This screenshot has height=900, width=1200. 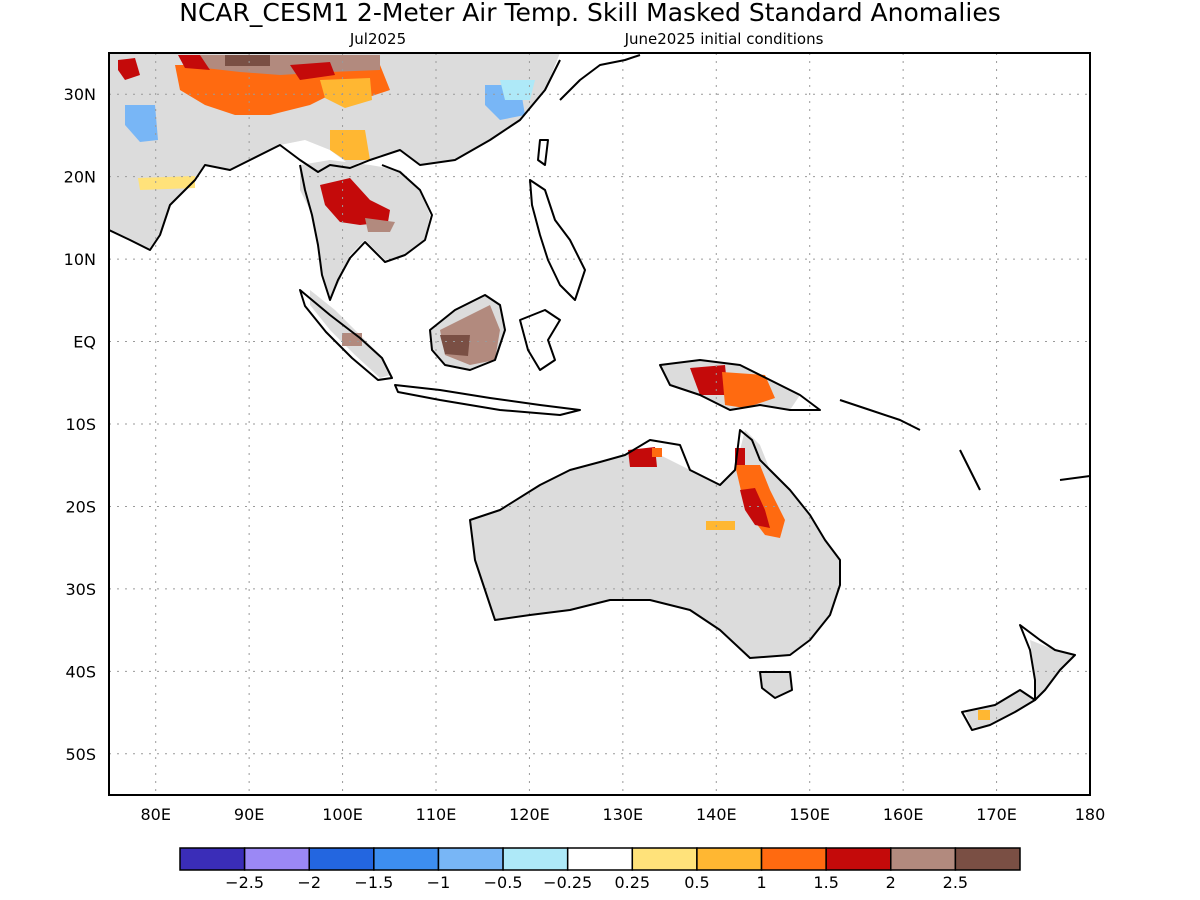 I want to click on figure-subtitle-right: June2025 initial conditions, so click(x=724, y=39).